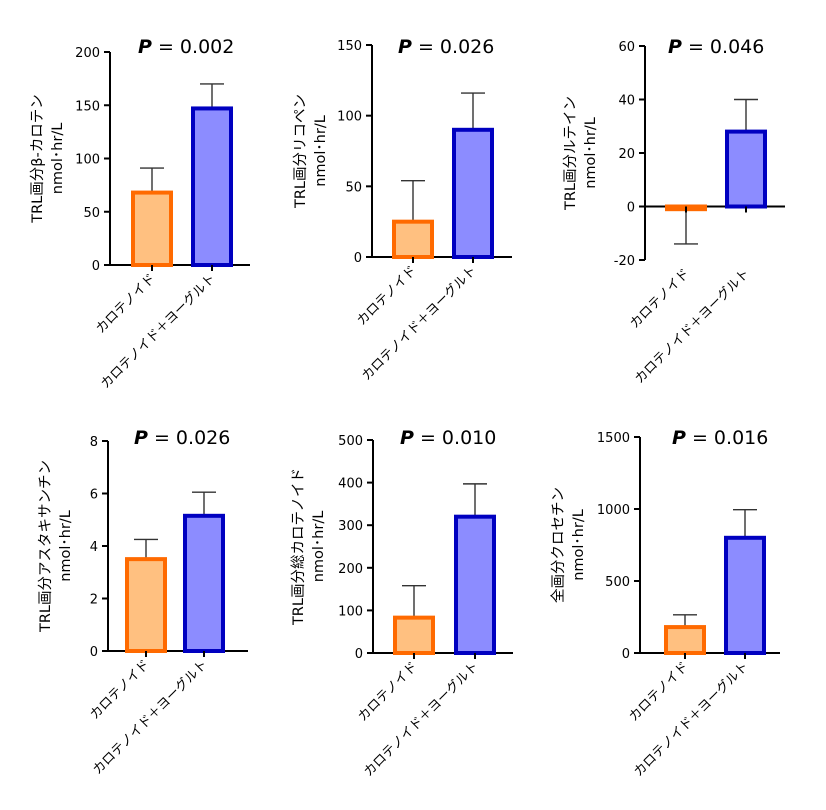 The image size is (826, 810). I want to click on p-number: = 0.016, so click(727, 438).